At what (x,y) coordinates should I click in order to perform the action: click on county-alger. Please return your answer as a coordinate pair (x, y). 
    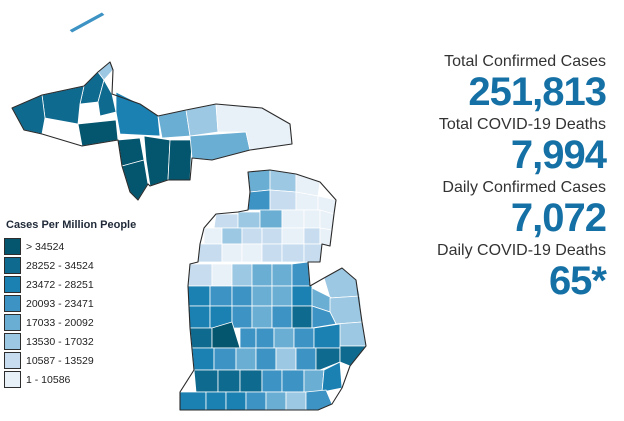
    Looking at the image, I should click on (174, 124).